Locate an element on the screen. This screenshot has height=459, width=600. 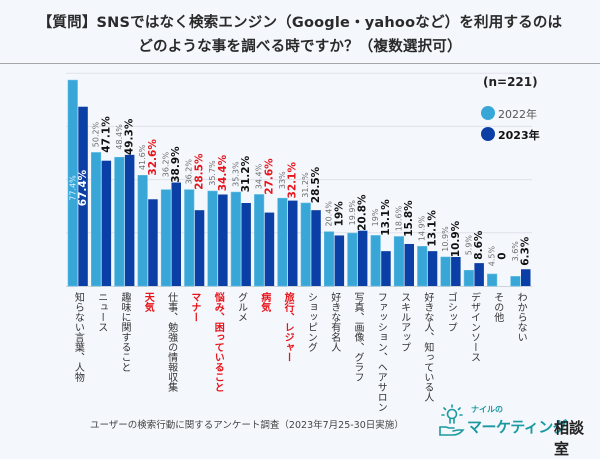
value-label-2023: 38.9% is located at coordinates (176, 164).